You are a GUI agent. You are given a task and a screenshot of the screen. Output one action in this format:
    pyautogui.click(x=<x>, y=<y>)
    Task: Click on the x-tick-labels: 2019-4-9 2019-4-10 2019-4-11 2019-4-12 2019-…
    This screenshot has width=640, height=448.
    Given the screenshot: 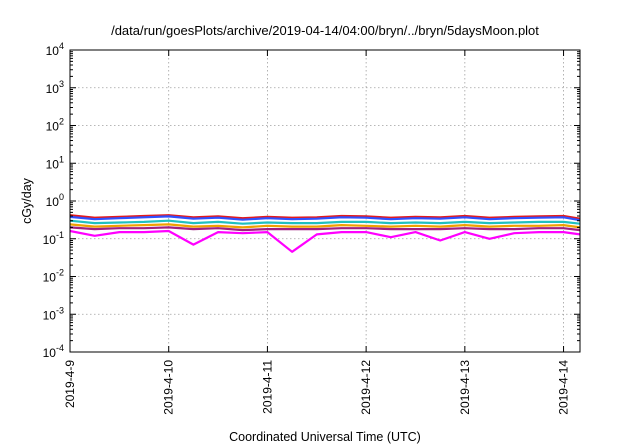 What is the action you would take?
    pyautogui.click(x=317, y=387)
    